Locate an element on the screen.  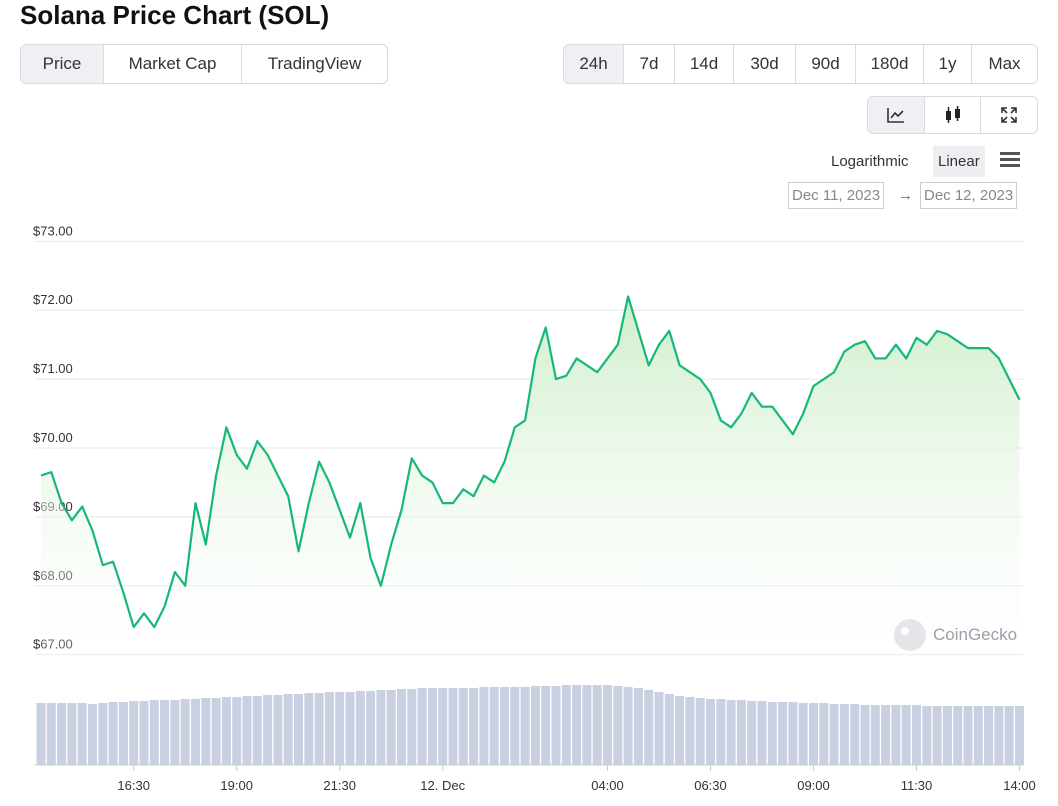
line-icon is located at coordinates (895, 115).